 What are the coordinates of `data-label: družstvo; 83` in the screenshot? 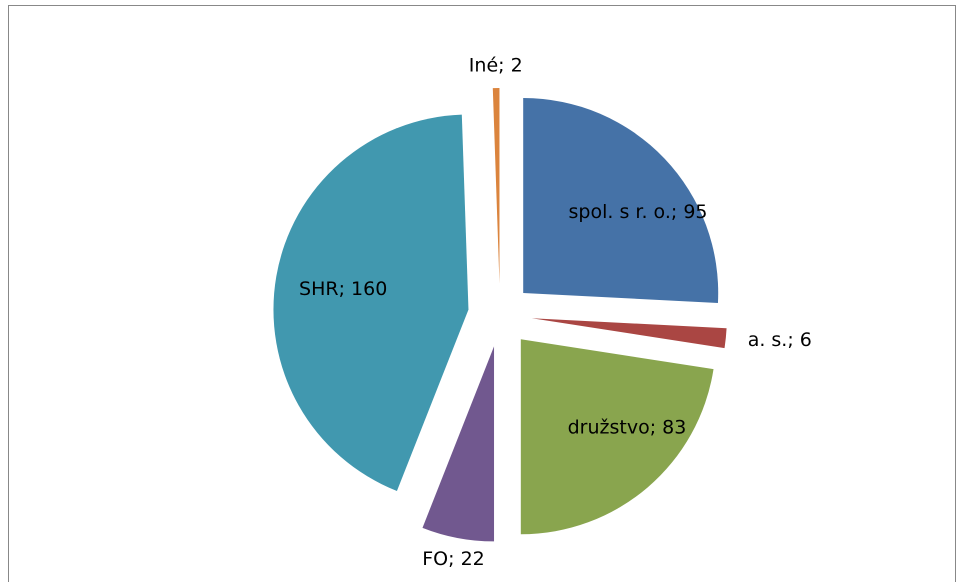 It's located at (627, 428).